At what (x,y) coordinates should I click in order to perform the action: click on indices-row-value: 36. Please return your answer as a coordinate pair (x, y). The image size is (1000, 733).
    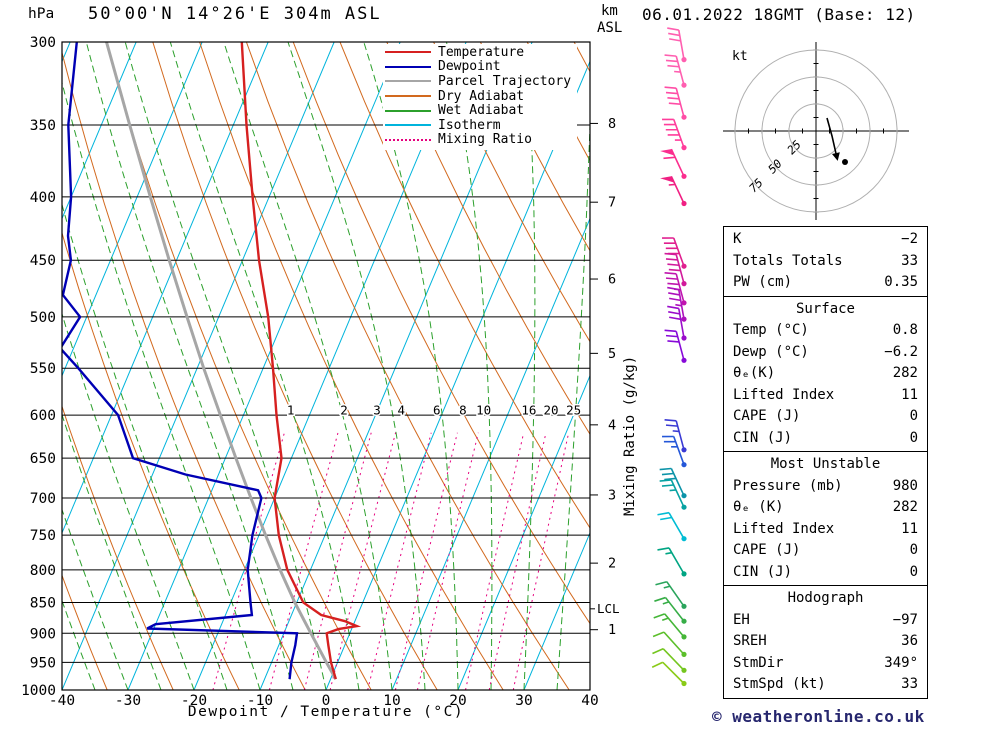
    Looking at the image, I should click on (909, 641).